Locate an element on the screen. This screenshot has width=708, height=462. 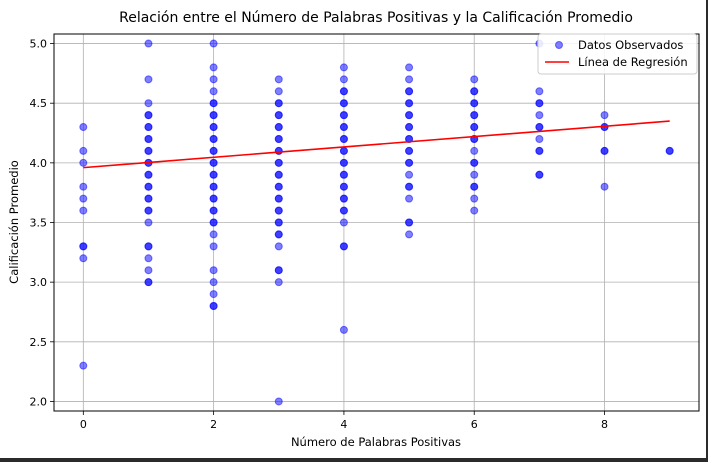
x-tick-label: 2 is located at coordinates (213, 424).